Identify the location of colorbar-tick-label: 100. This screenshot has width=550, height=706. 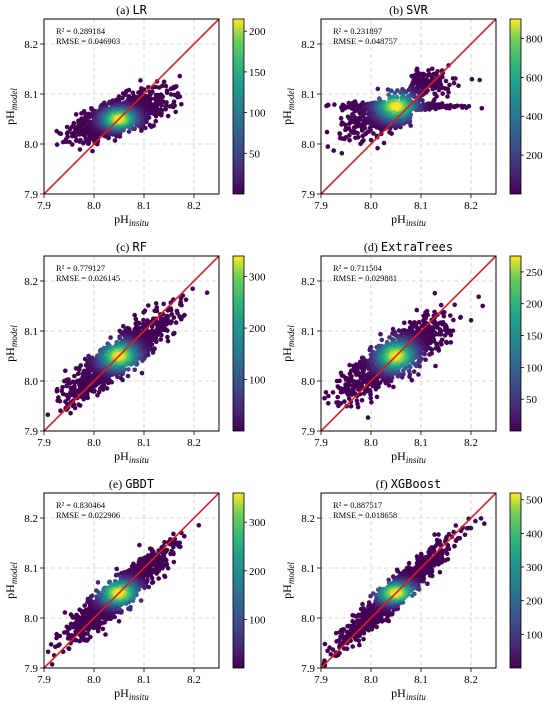
(534, 368).